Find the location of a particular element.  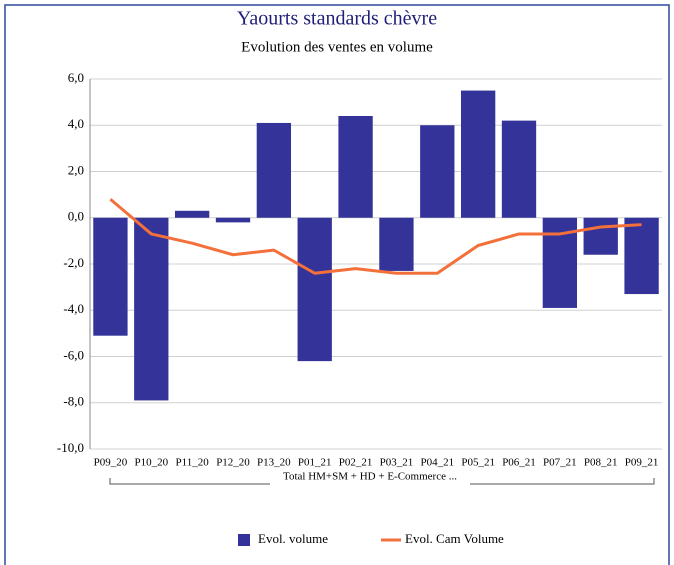

x-tick-label: P03_21 is located at coordinates (397, 463).